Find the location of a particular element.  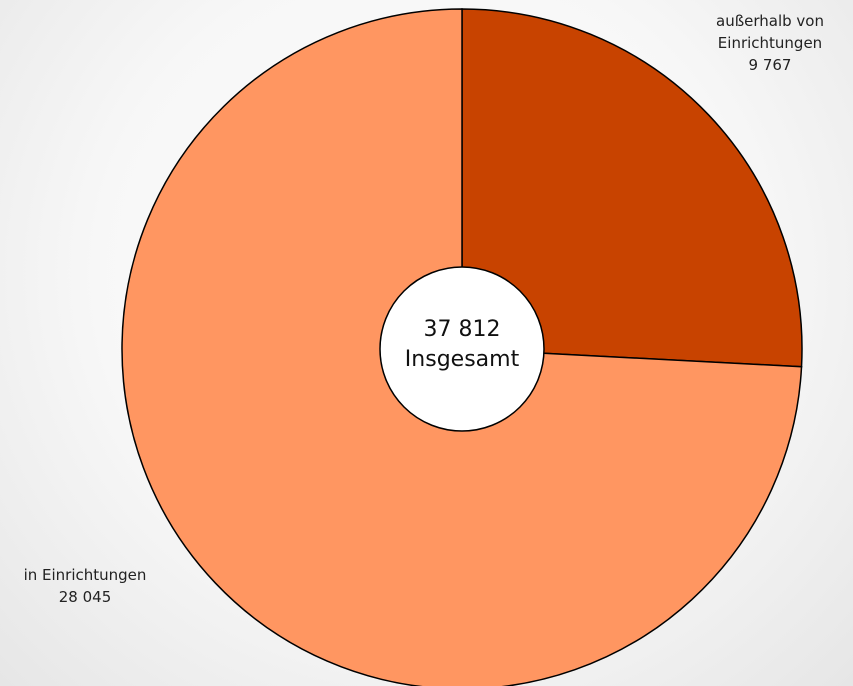

category-label: außerhalb von Einrichtungen is located at coordinates (770, 32).